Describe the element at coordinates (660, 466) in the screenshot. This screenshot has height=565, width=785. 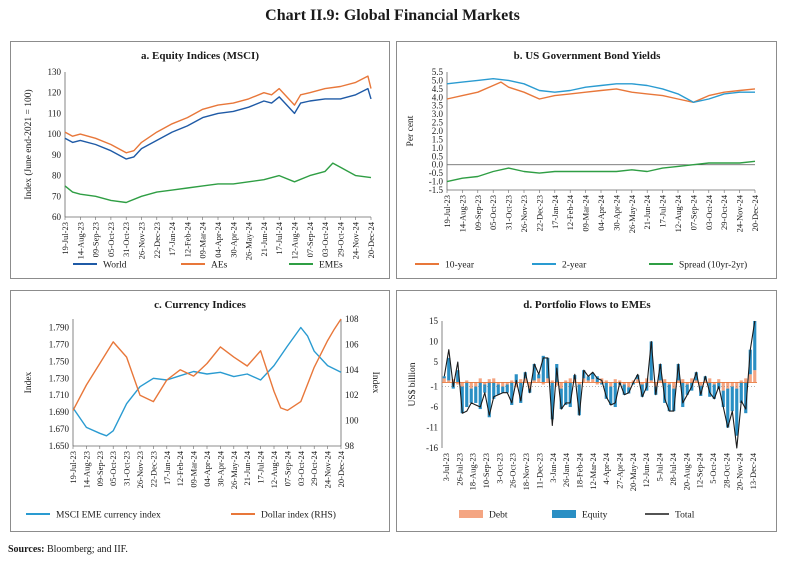
I see `x-tick-label: 5-Jul-24` at that location.